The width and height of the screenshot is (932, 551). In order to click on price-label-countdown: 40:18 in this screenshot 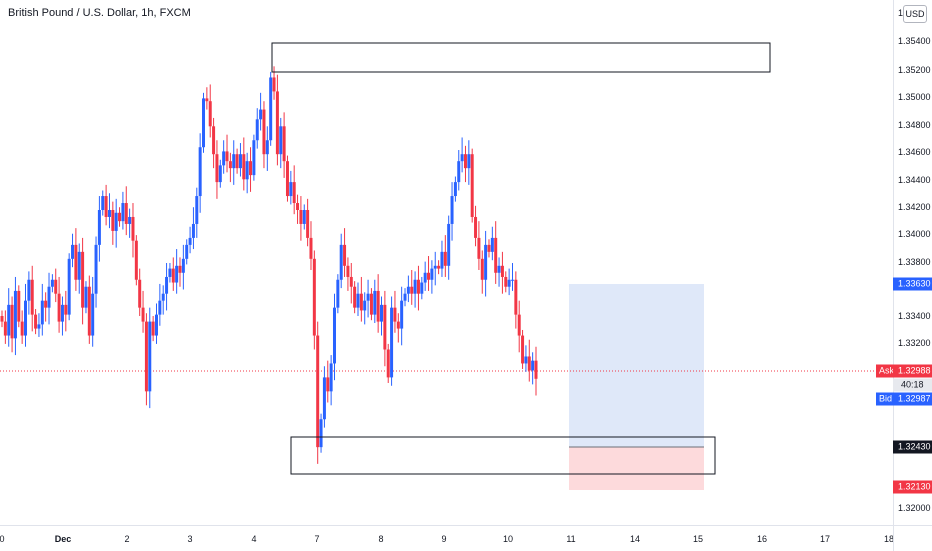, I will do `click(912, 385)`.